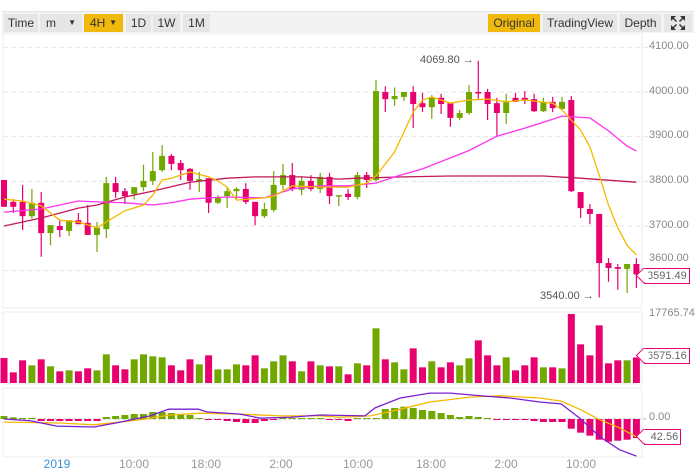 The width and height of the screenshot is (696, 472). I want to click on price-tick-label: 3900.00, so click(669, 135).